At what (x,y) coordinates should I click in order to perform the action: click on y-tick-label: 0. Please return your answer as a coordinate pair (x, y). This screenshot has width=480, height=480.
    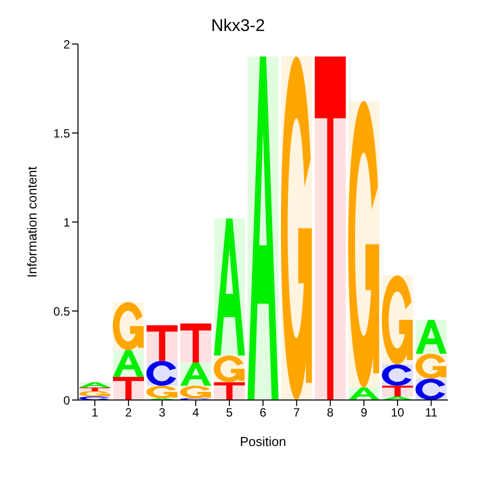
    Looking at the image, I should click on (66, 400).